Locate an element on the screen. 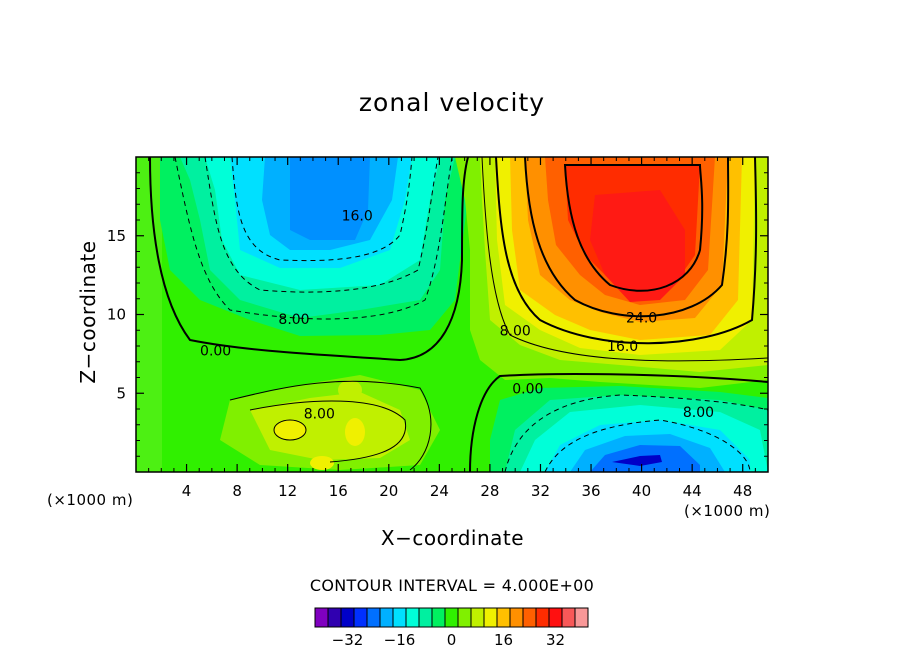  contour-interval-text: CONTOUR INTERVAL = 4.000E+00 is located at coordinates (452, 585).